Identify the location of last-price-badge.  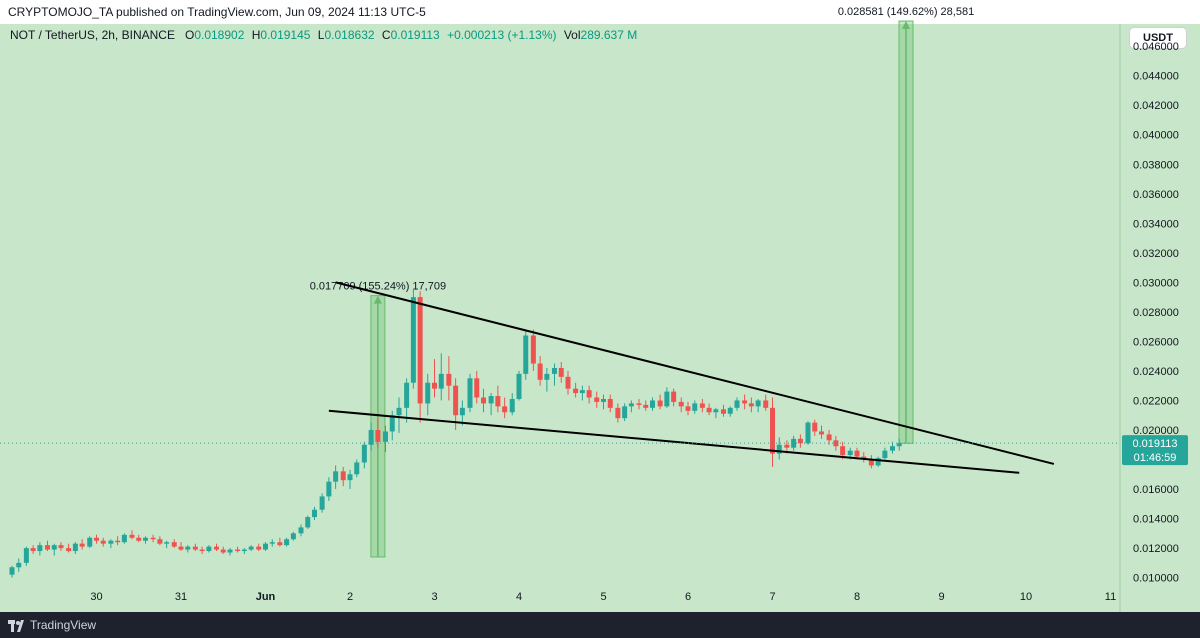
(1155, 450).